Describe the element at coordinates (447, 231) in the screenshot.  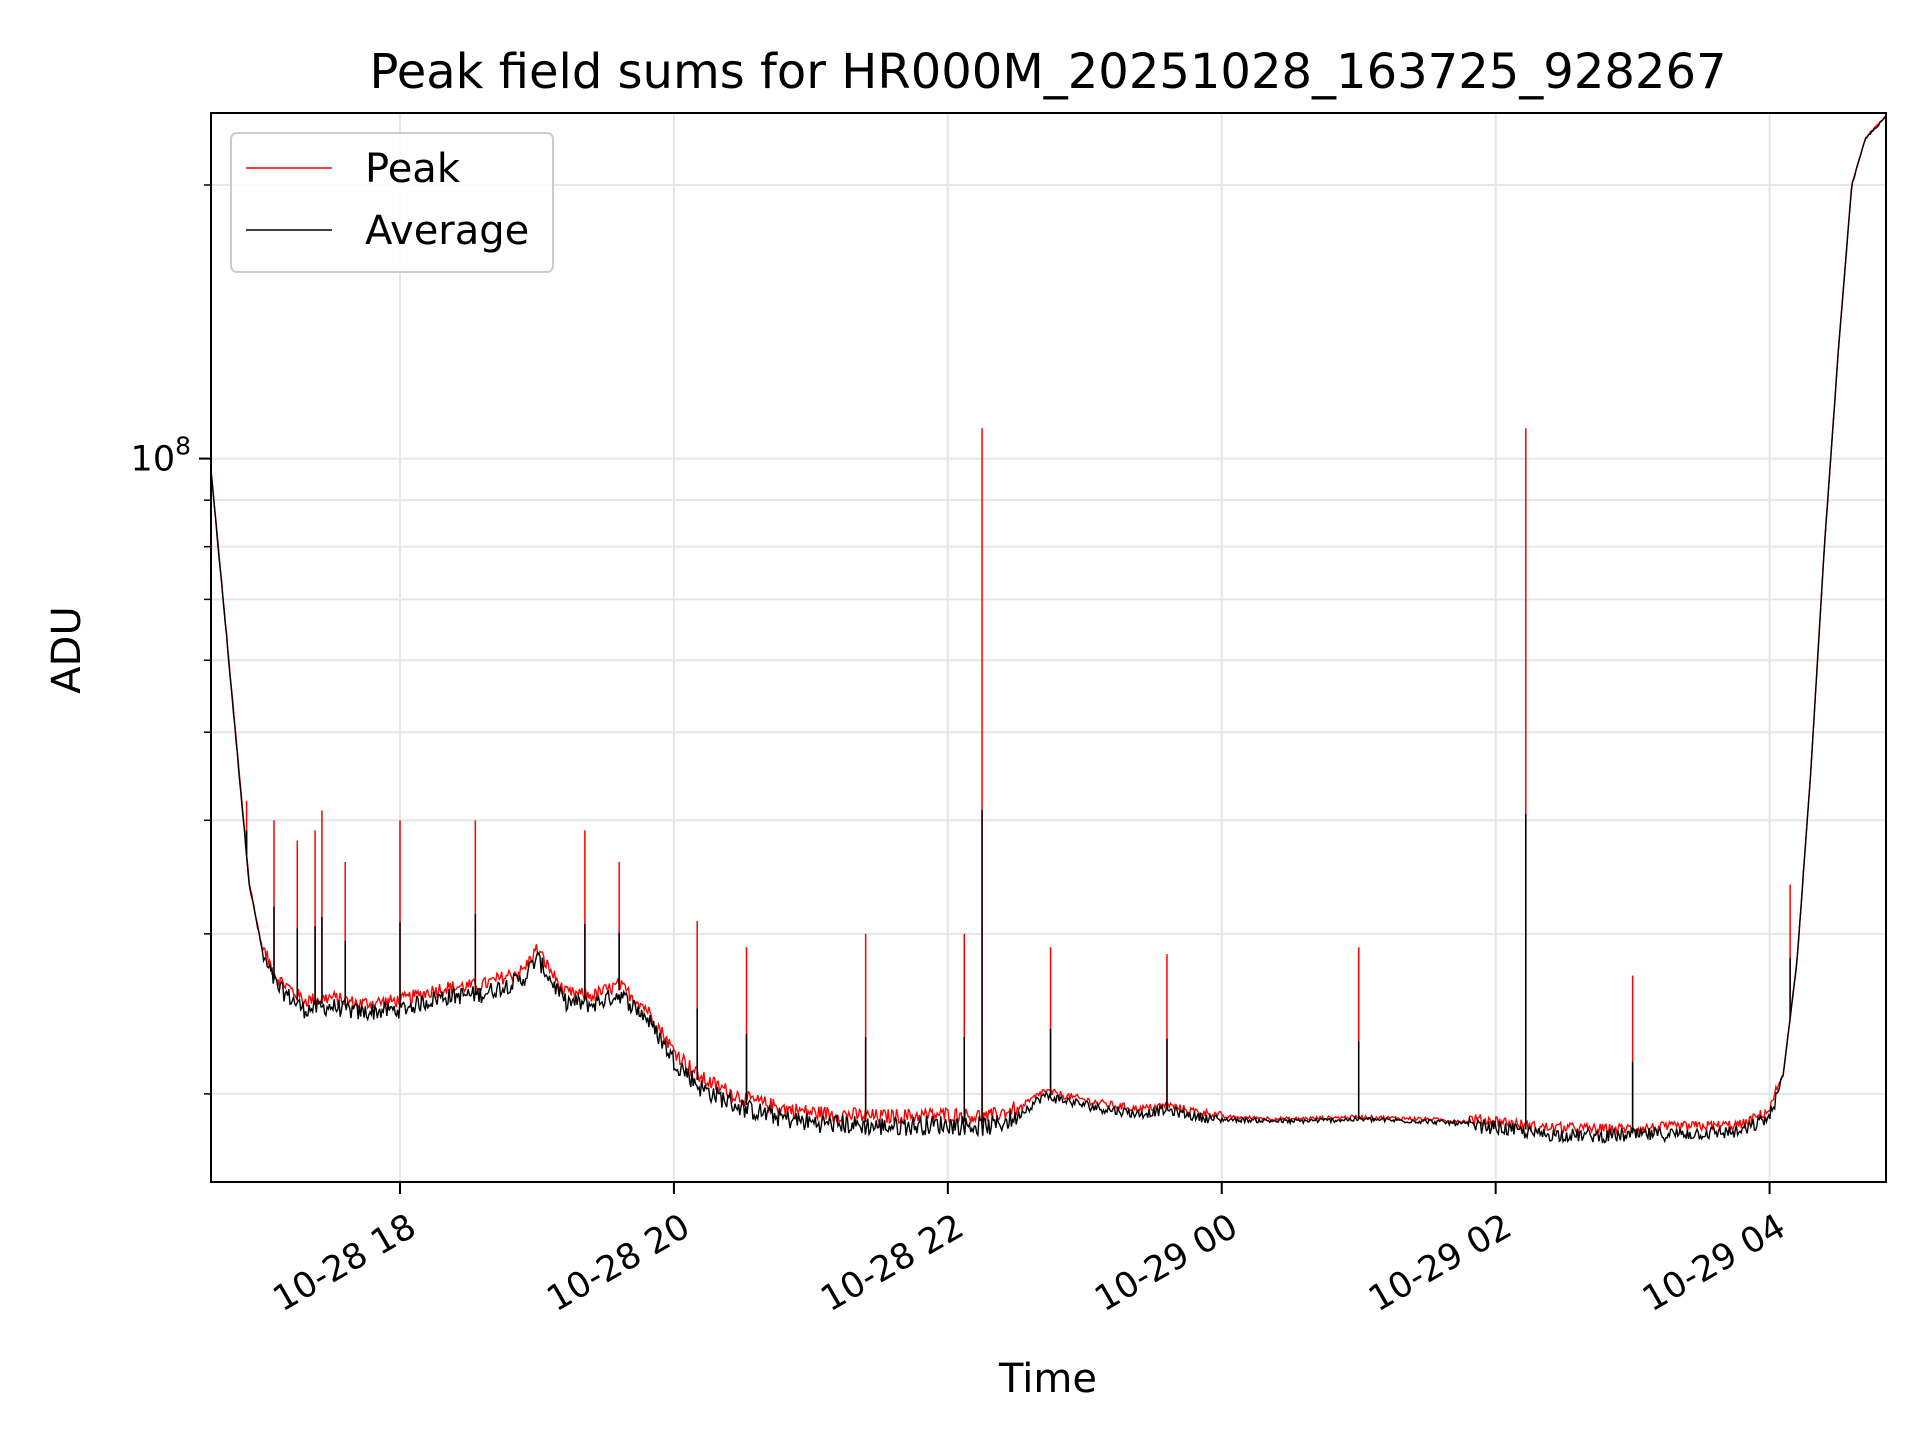
I see `legend-average-label: Average` at that location.